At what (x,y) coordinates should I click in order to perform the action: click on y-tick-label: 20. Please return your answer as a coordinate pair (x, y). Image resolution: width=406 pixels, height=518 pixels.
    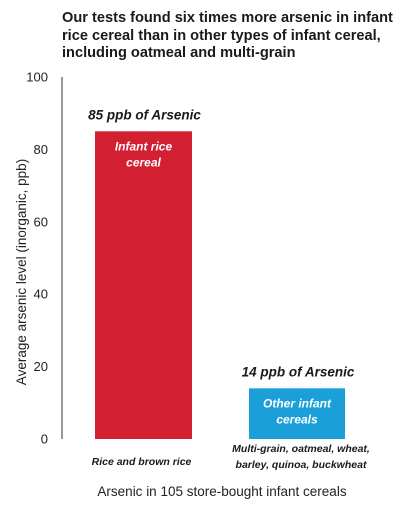
    Looking at the image, I should click on (41, 366).